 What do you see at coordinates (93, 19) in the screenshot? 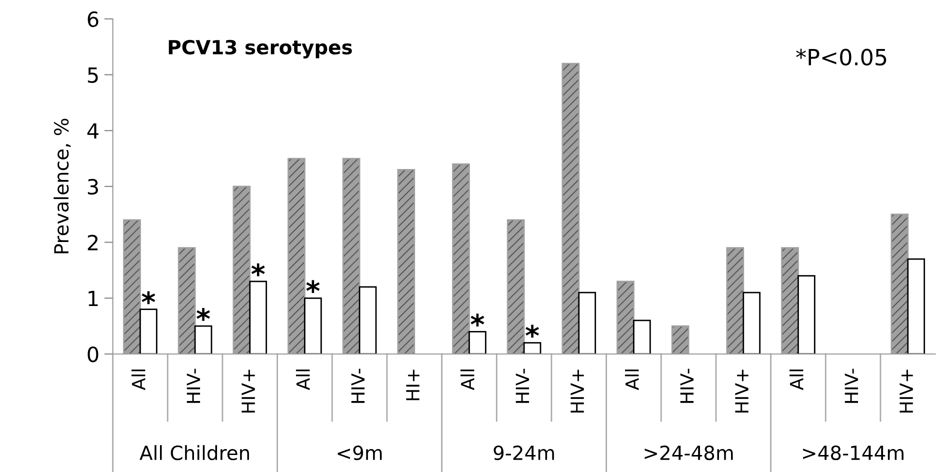
I see `y-tick-label: 6` at bounding box center [93, 19].